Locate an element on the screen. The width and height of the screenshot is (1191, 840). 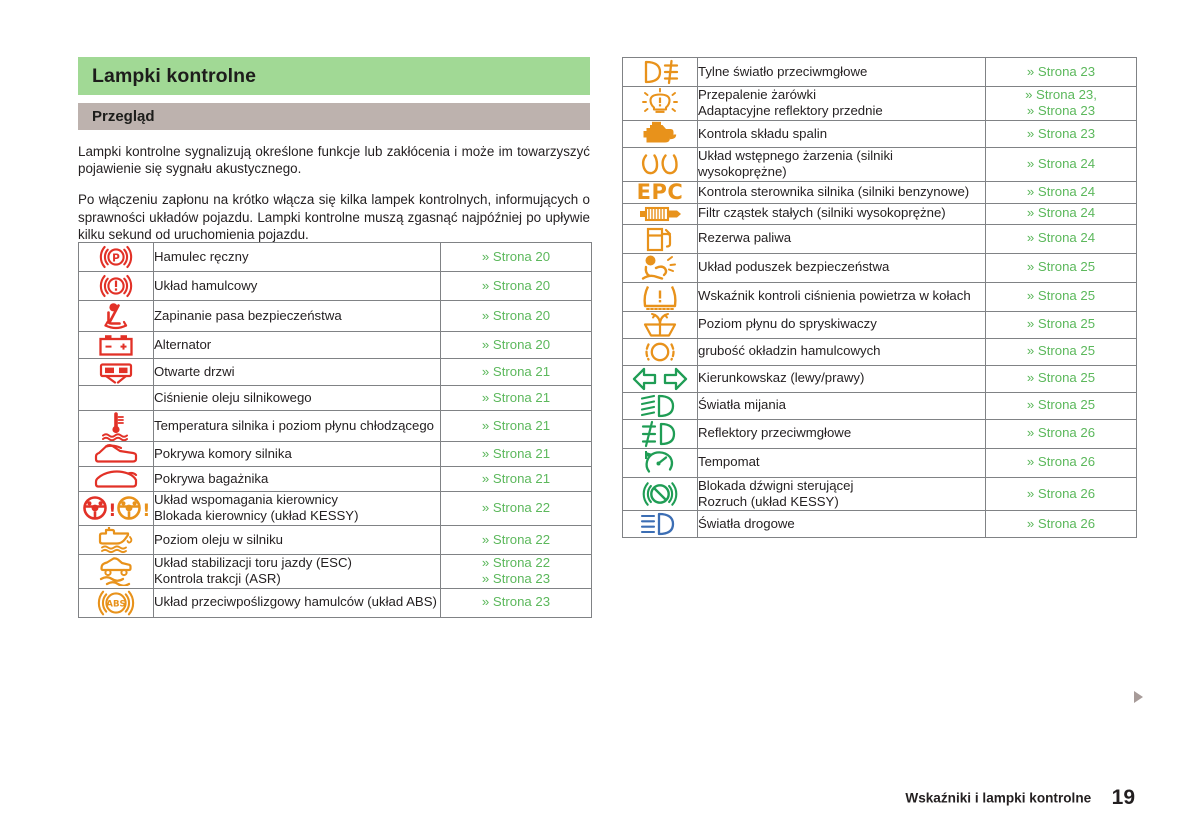
particulate-filter-icon is located at coordinates (660, 214).